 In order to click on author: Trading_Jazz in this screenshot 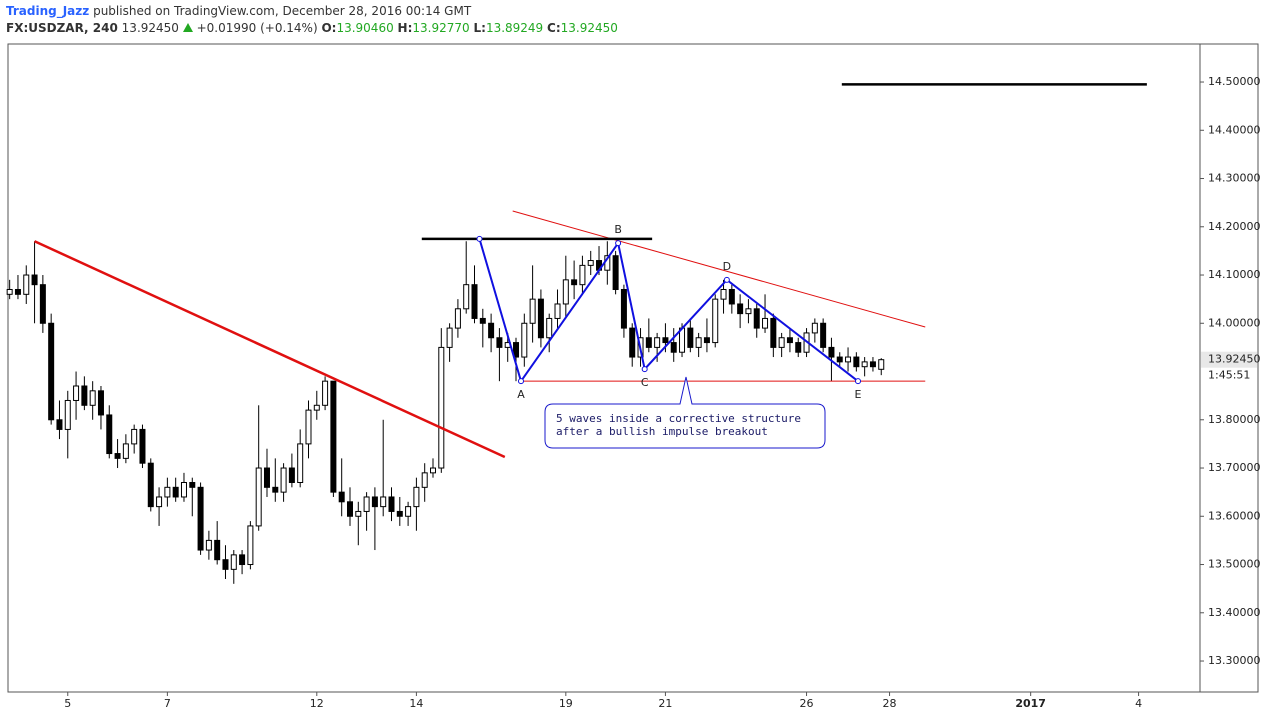, I will do `click(48, 11)`.